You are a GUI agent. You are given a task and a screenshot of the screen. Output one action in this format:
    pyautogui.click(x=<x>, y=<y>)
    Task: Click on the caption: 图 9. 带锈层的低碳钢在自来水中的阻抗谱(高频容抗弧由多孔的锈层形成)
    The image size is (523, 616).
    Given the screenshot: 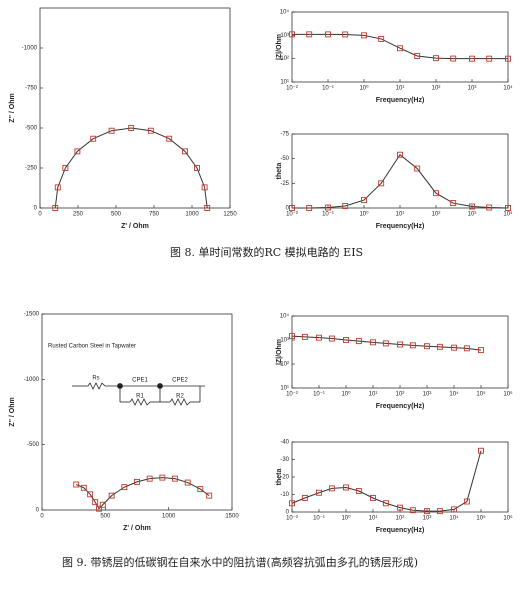 What is the action you would take?
    pyautogui.click(x=240, y=562)
    